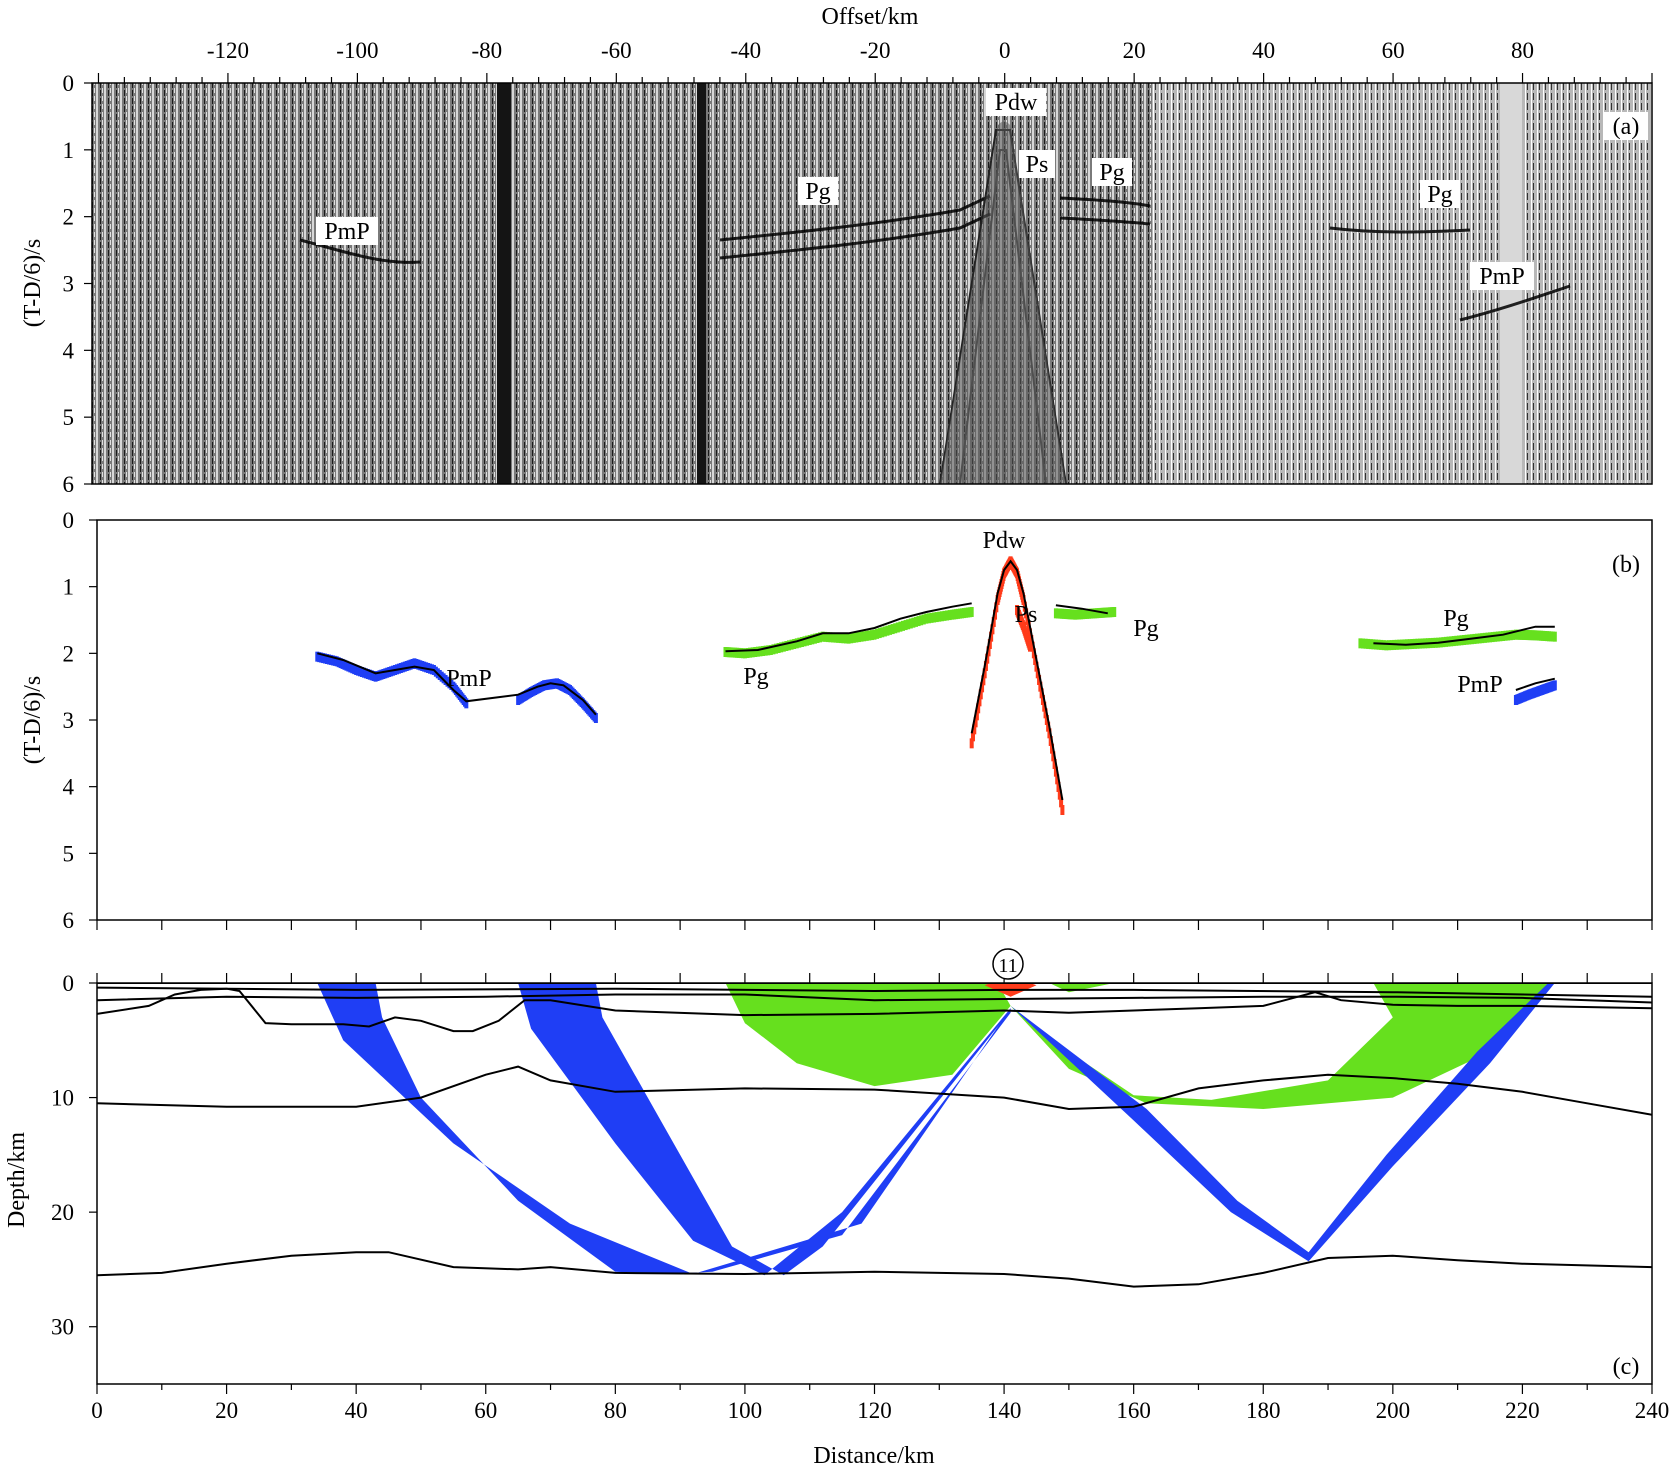 The height and width of the screenshot is (1477, 1678). Describe the element at coordinates (1026, 615) in the screenshot. I see `phase-label-ps: Ps` at that location.